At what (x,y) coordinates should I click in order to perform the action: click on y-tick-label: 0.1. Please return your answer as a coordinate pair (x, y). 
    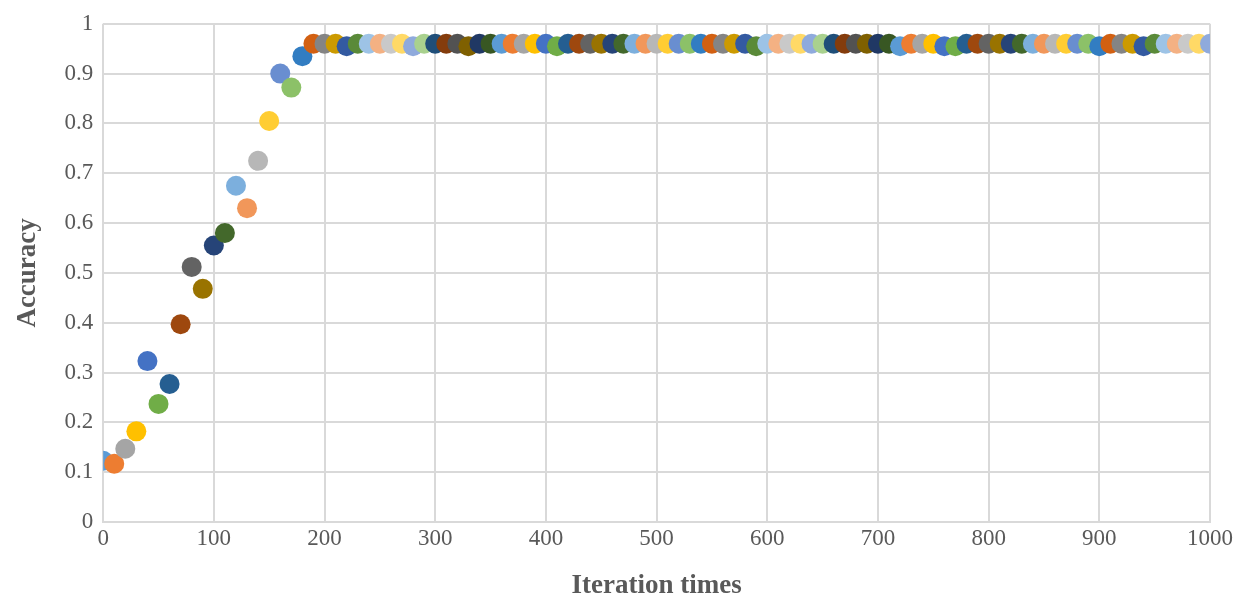
    Looking at the image, I should click on (79, 471).